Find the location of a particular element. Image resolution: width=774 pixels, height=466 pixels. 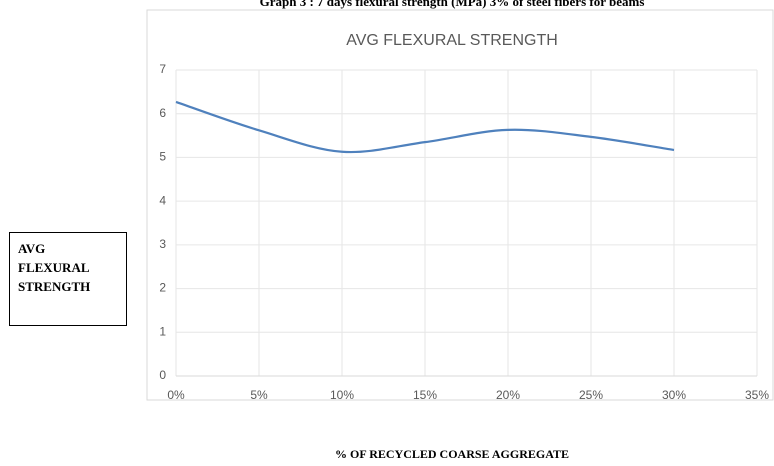

y-tick-label: 5 is located at coordinates (162, 157).